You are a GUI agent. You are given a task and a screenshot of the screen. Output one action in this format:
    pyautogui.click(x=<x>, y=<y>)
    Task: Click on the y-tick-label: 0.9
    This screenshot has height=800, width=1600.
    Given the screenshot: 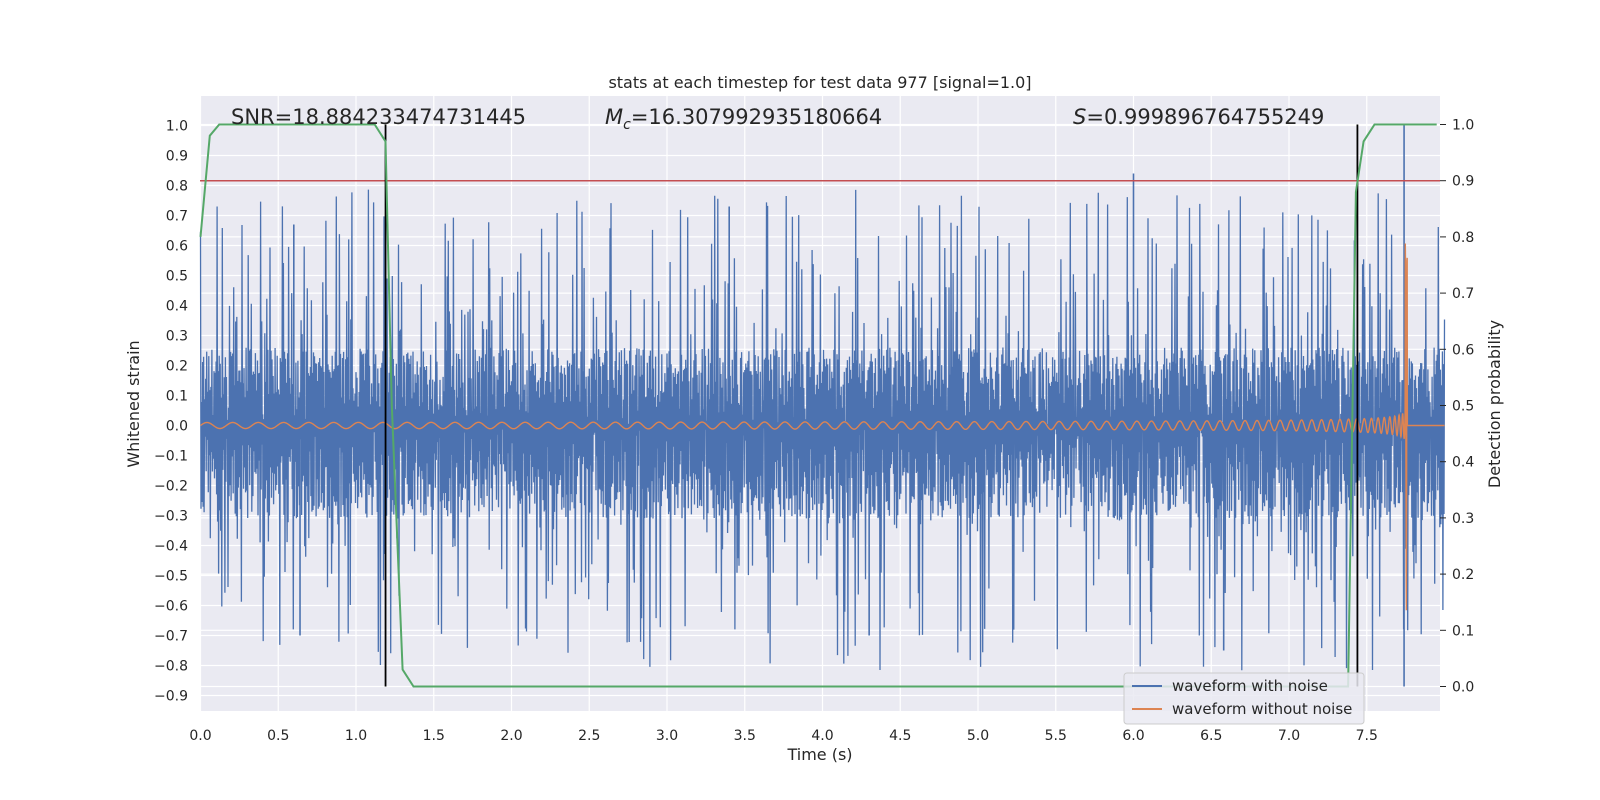 What is the action you would take?
    pyautogui.click(x=177, y=157)
    